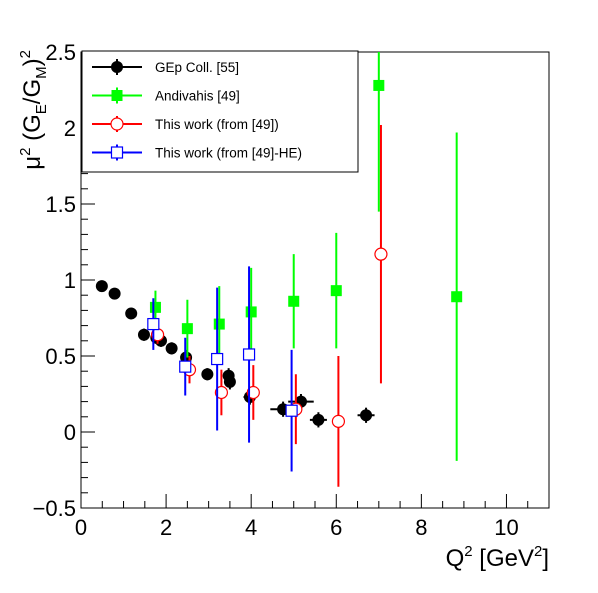 The width and height of the screenshot is (598, 593). What do you see at coordinates (217, 124) in the screenshot?
I see `legend-label: This work (from [49])` at bounding box center [217, 124].